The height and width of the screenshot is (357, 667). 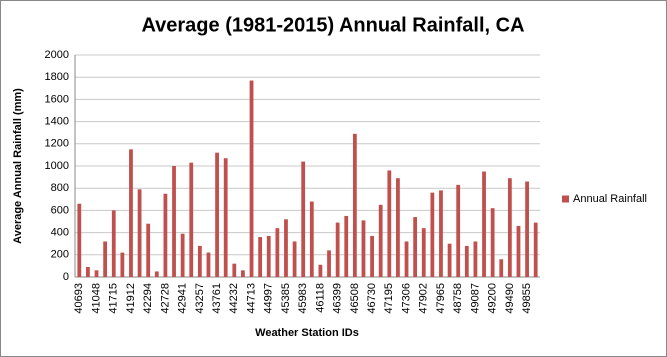 I want to click on y-tick-label: 1200, so click(x=57, y=144).